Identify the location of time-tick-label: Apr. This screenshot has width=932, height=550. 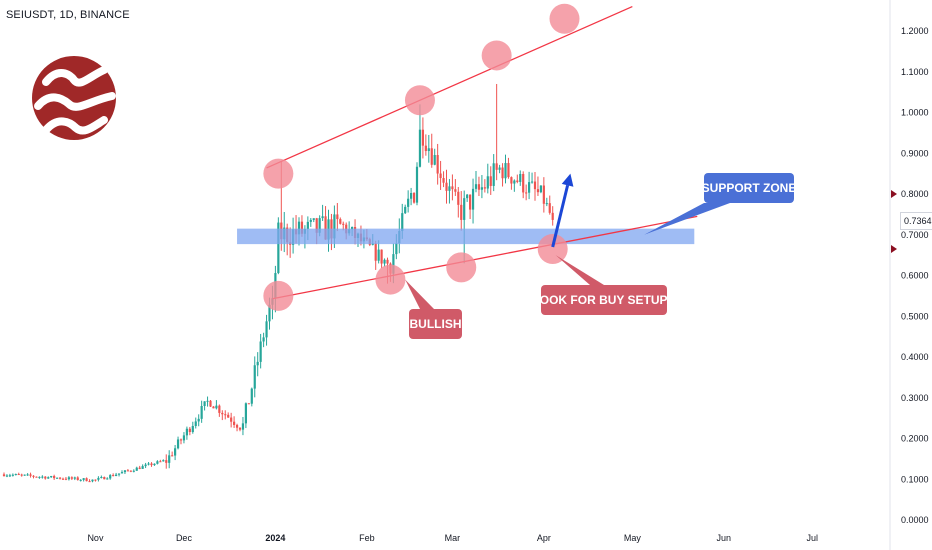
(544, 538).